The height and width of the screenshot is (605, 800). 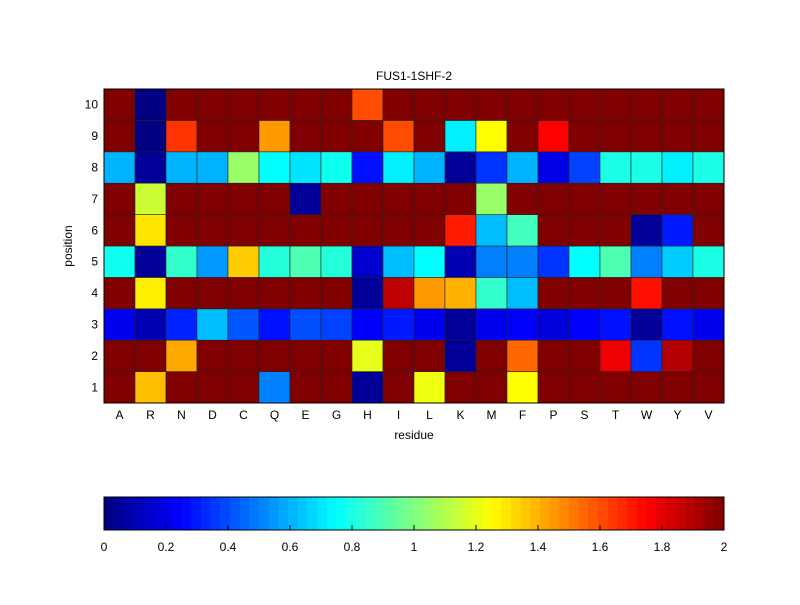 I want to click on x-tick-label: E, so click(x=305, y=415).